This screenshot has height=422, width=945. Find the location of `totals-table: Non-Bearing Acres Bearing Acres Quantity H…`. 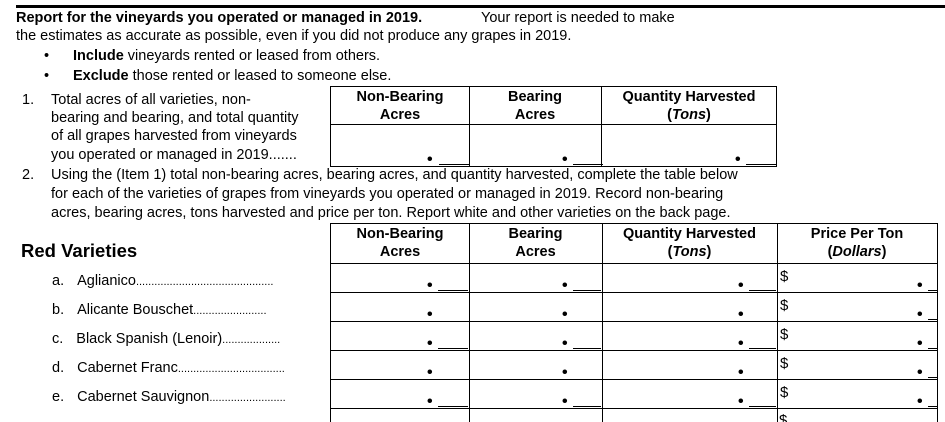

totals-table: Non-Bearing Acres Bearing Acres Quantity H… is located at coordinates (553, 127).